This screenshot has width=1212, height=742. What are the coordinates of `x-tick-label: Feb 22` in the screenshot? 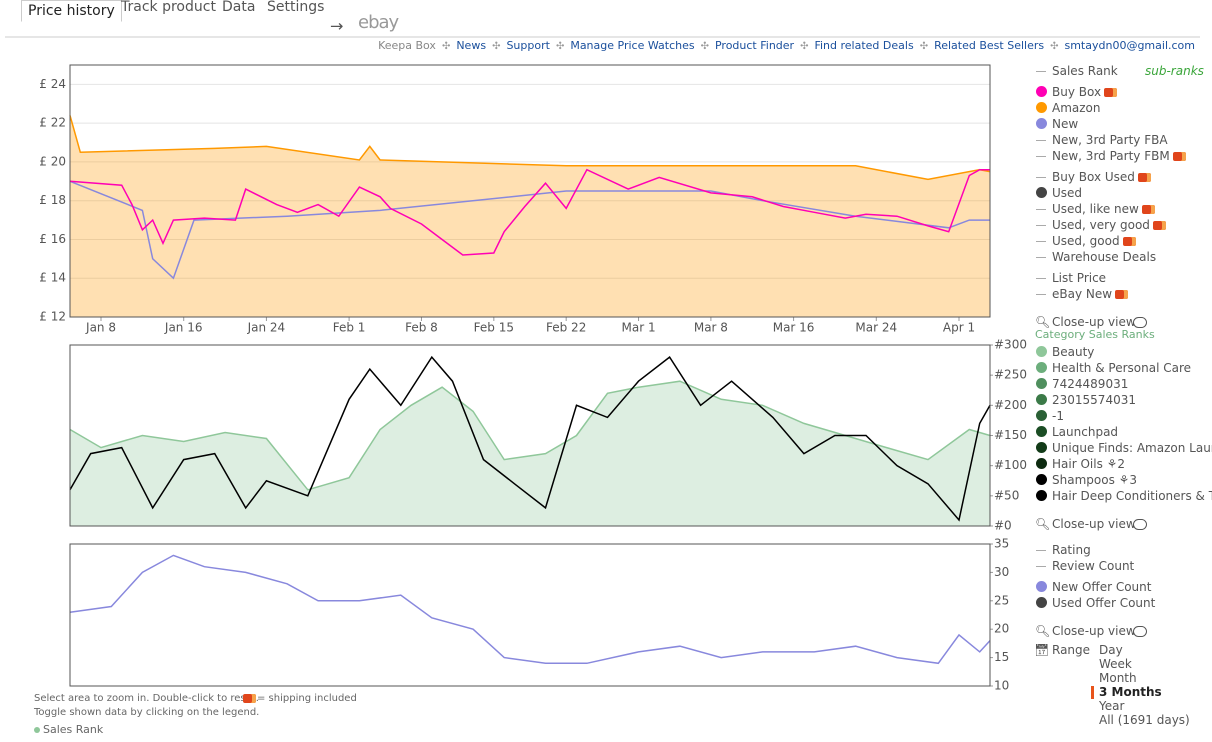 It's located at (566, 328).